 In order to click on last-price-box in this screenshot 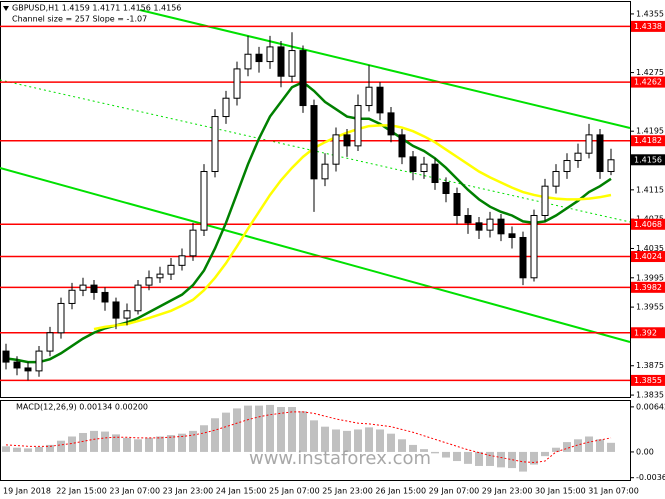, I will do `click(648, 160)`.